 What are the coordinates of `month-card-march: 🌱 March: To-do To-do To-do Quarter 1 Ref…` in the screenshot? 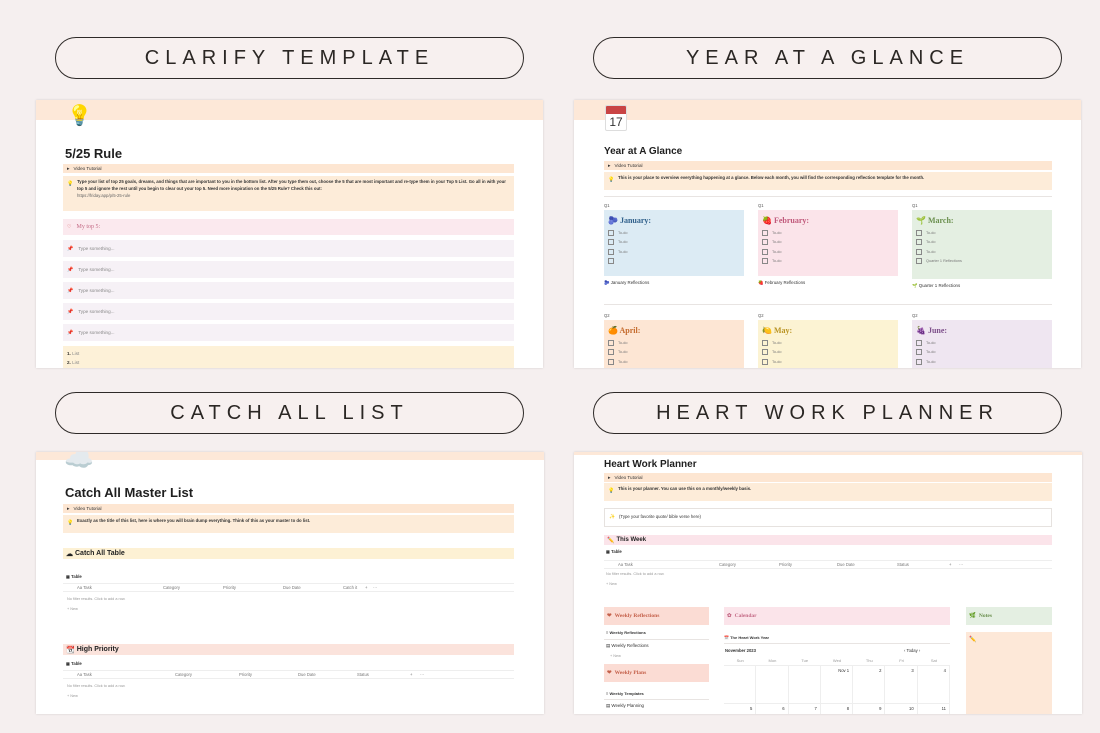 It's located at (982, 244).